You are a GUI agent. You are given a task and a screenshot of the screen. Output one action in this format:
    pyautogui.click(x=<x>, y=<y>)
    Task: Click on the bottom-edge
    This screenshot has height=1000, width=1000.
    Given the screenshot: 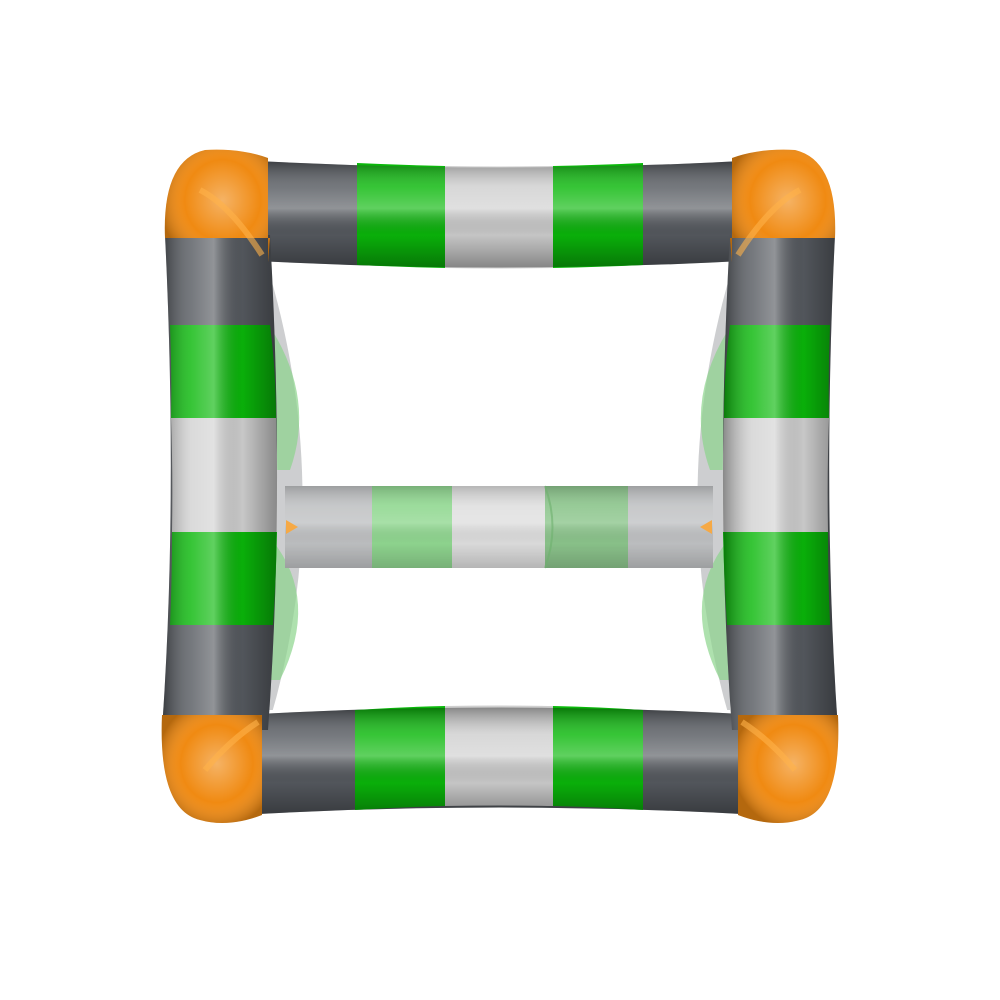 What is the action you would take?
    pyautogui.click(x=500, y=760)
    